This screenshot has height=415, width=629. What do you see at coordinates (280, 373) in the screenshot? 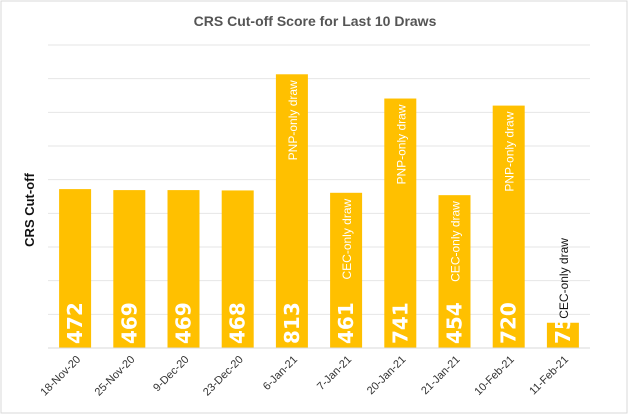
I see `x-tick-6-Jan-21: 6-Jan-21` at bounding box center [280, 373].